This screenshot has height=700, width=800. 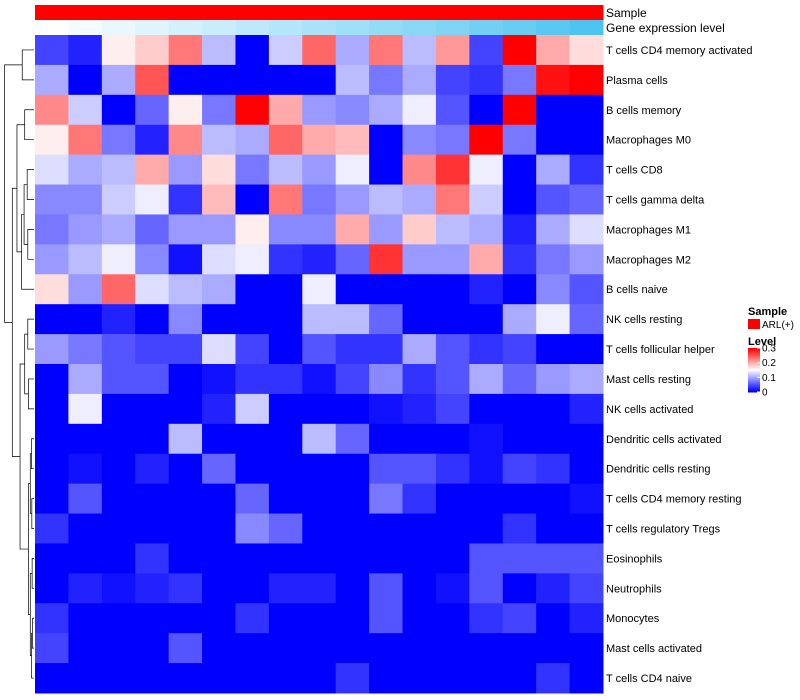 What do you see at coordinates (648, 141) in the screenshot?
I see `row-label: Macrophages M0` at bounding box center [648, 141].